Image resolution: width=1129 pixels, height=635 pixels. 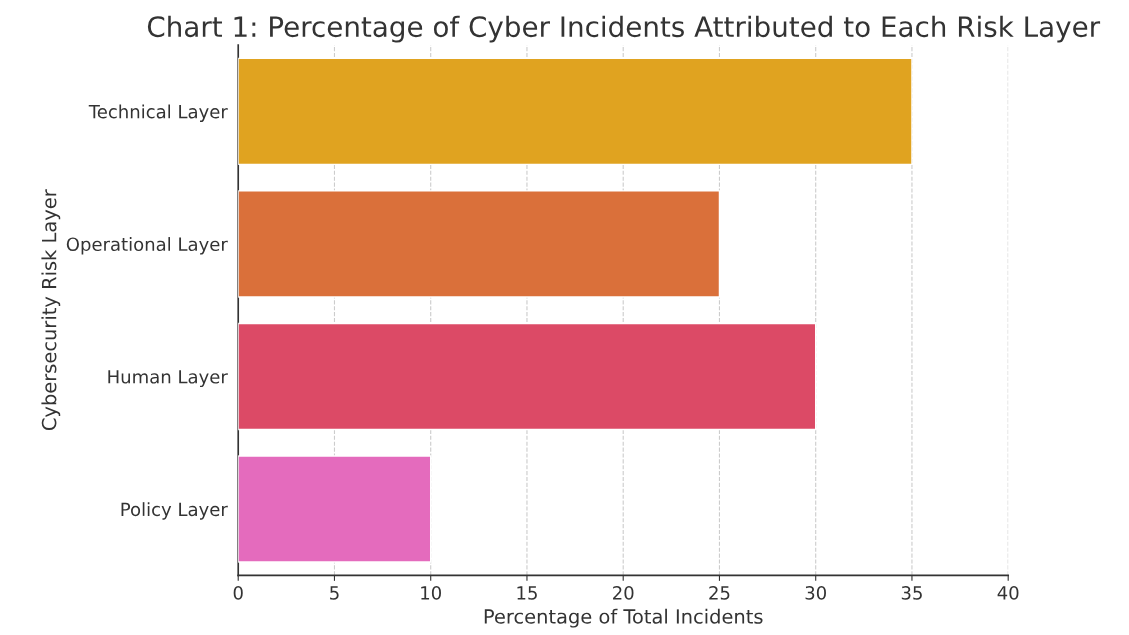 I want to click on x-tick-label: 10, so click(x=431, y=593).